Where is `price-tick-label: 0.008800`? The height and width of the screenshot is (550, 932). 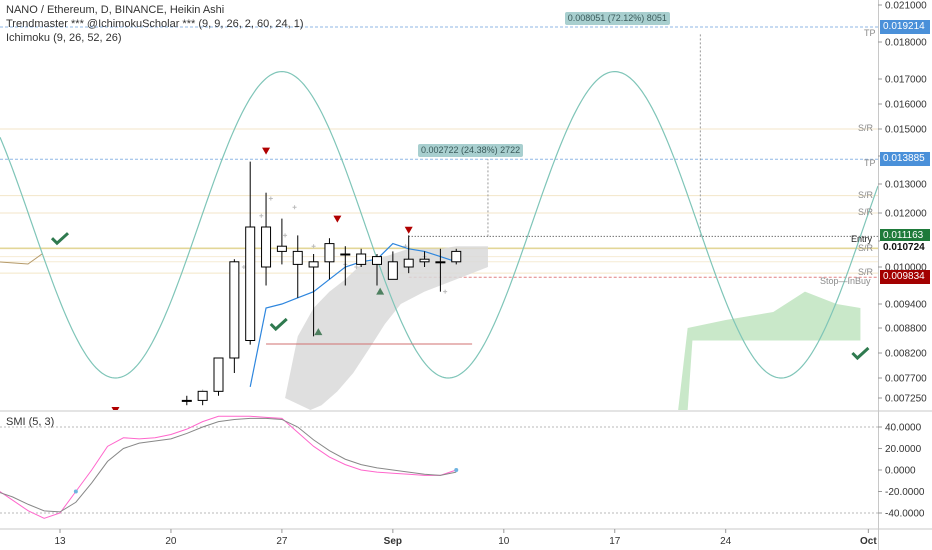 price-tick-label: 0.008800 is located at coordinates (906, 329).